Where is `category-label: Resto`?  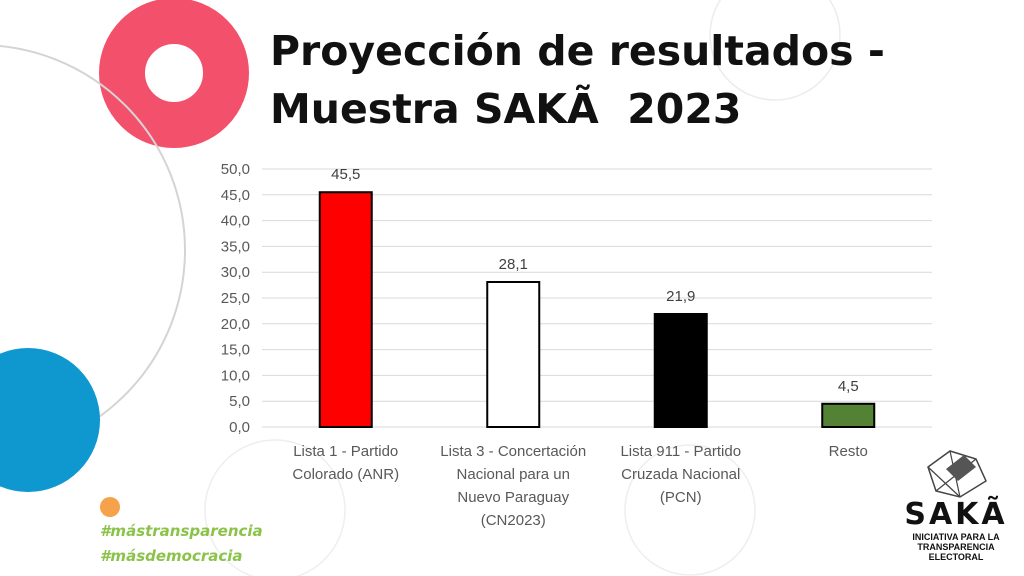 category-label: Resto is located at coordinates (848, 451).